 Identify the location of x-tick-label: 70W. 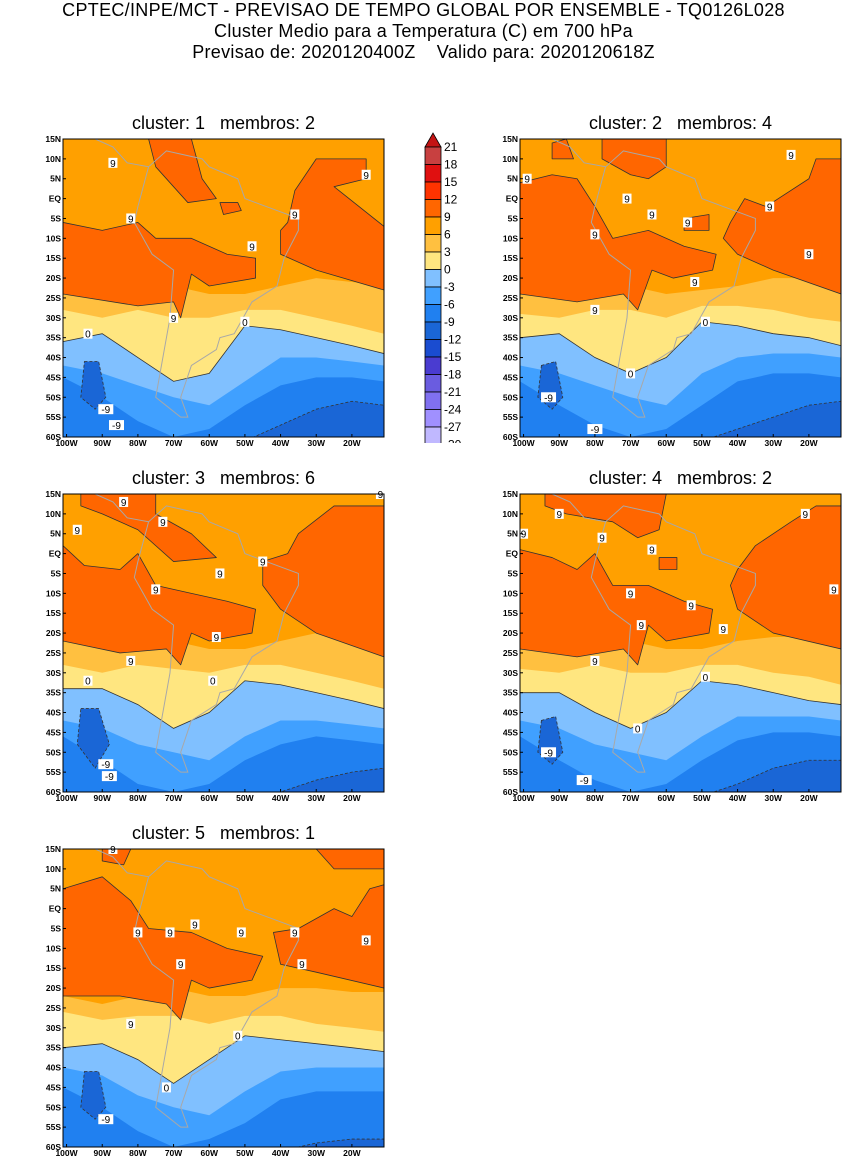
(174, 443).